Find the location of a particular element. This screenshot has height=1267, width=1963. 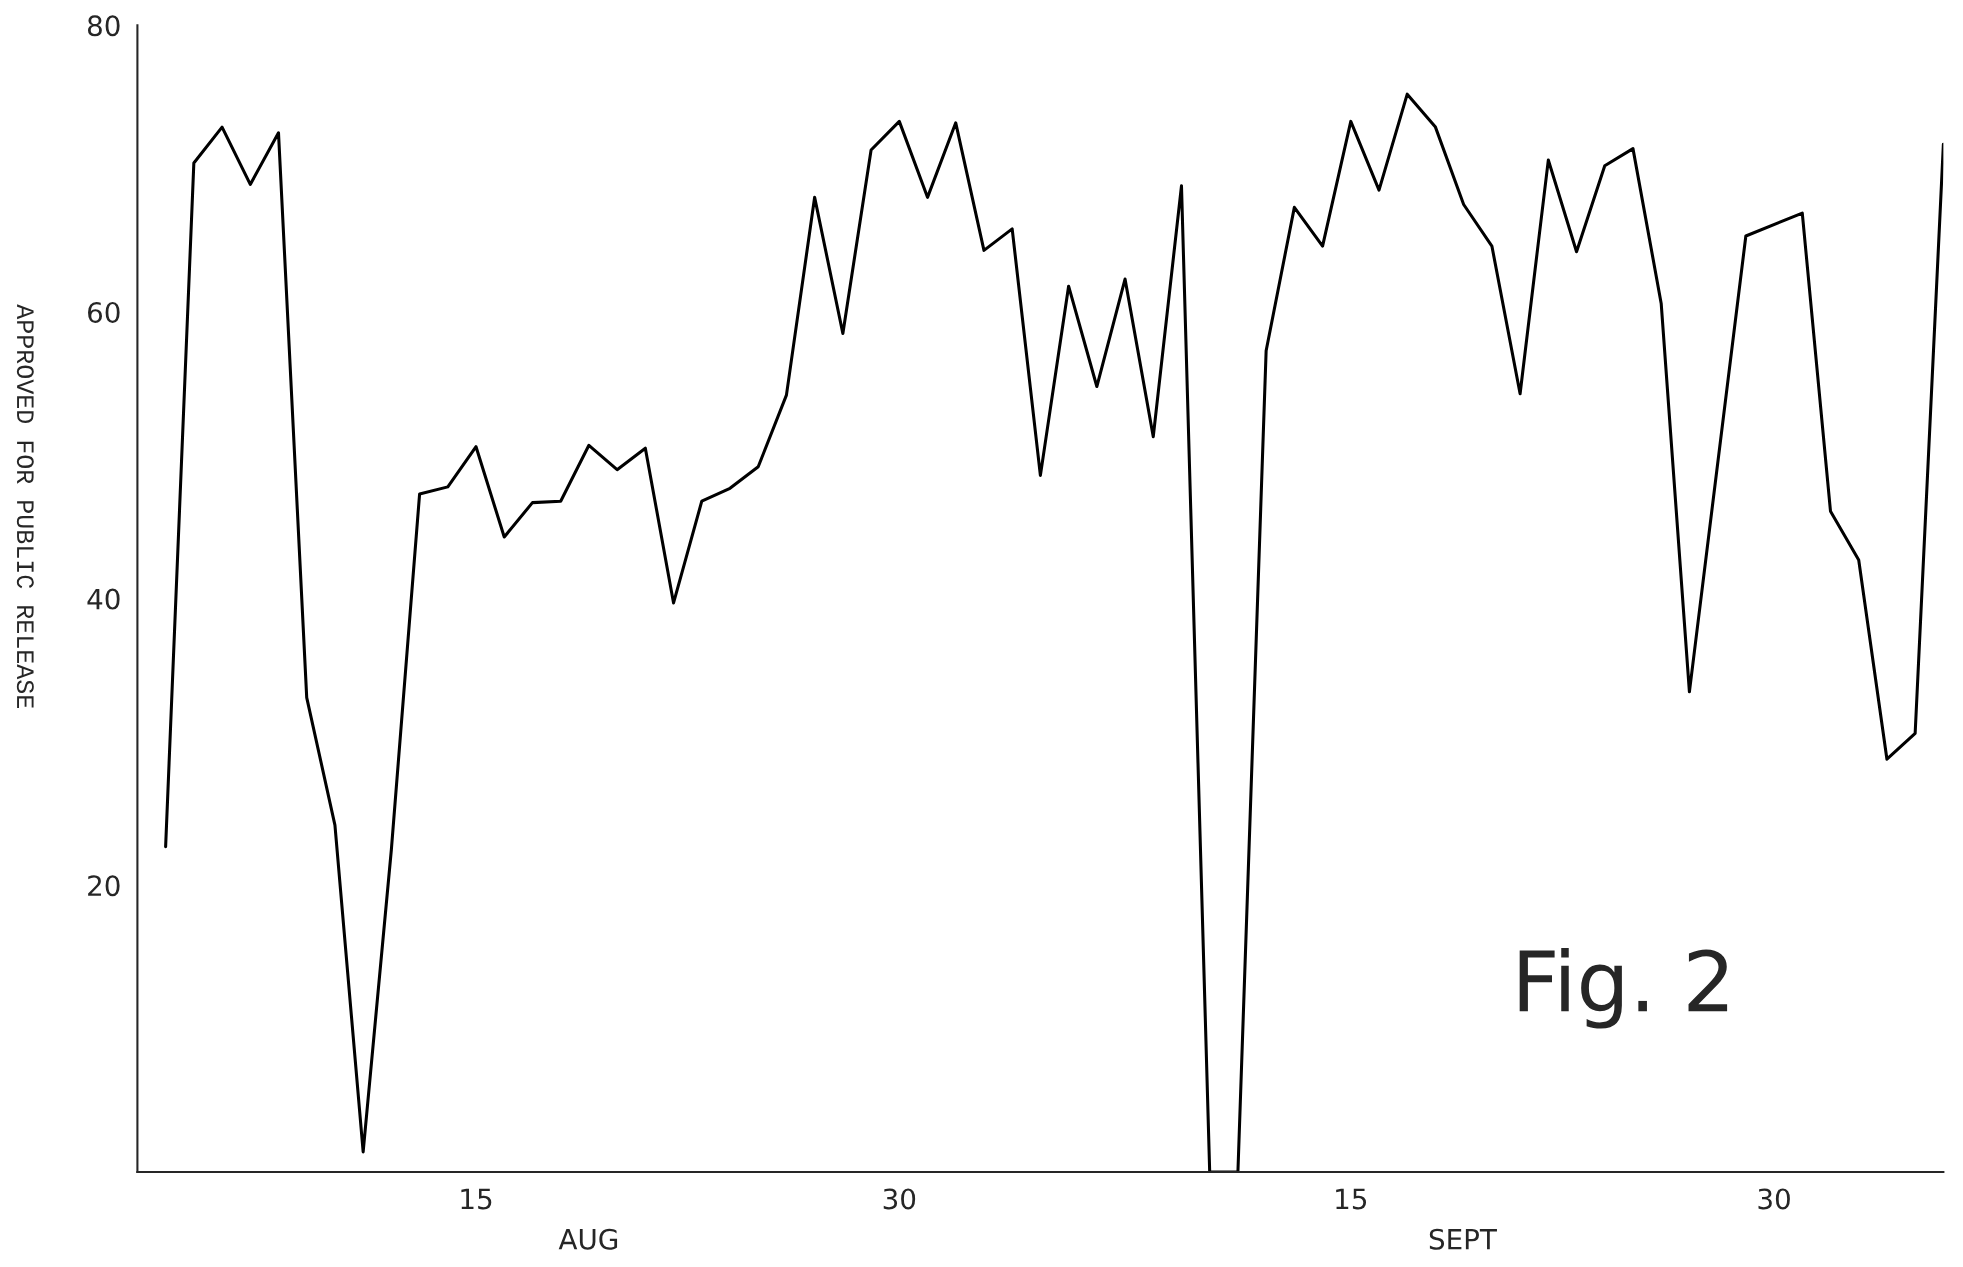

annotation: Fig. 2 is located at coordinates (1623, 988).